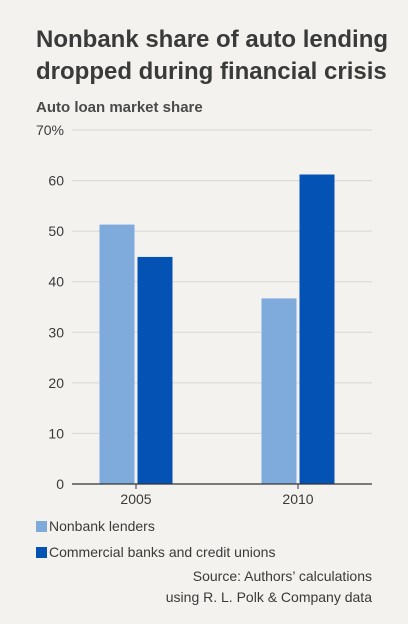 The image size is (408, 624). What do you see at coordinates (102, 526) in the screenshot?
I see `legend-label-nonbank: Nonbank lenders` at bounding box center [102, 526].